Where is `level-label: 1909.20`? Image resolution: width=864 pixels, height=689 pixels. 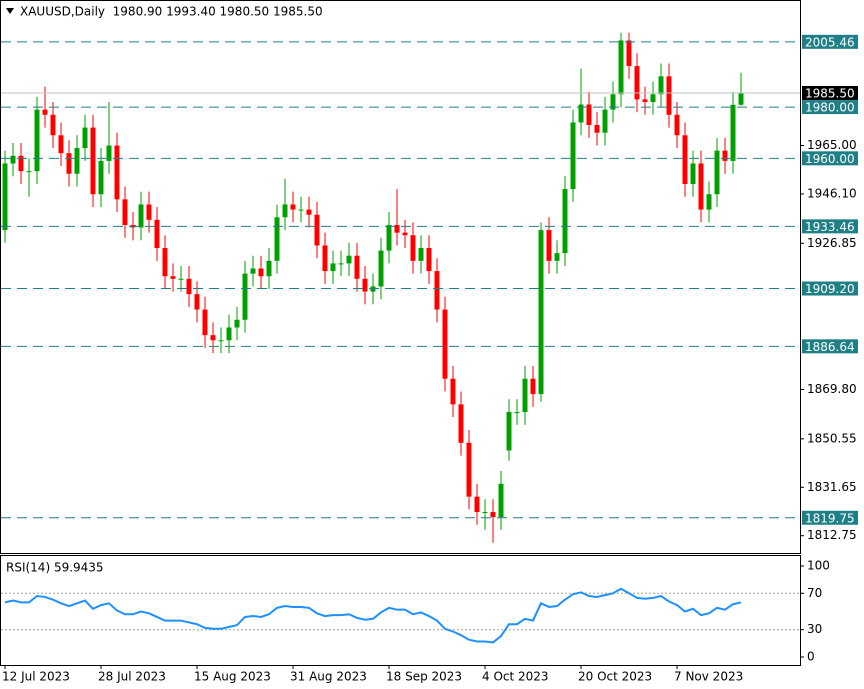
level-label: 1909.20 is located at coordinates (830, 289).